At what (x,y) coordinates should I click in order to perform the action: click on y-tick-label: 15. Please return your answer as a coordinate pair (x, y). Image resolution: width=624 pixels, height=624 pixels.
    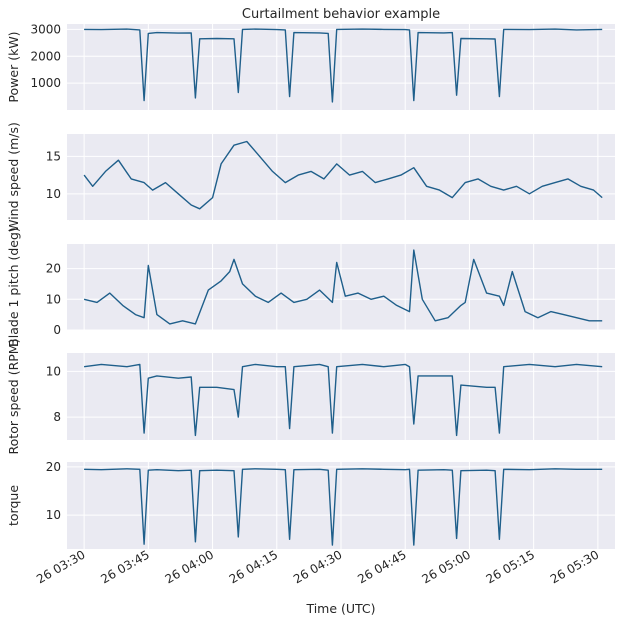
    Looking at the image, I should click on (53, 156).